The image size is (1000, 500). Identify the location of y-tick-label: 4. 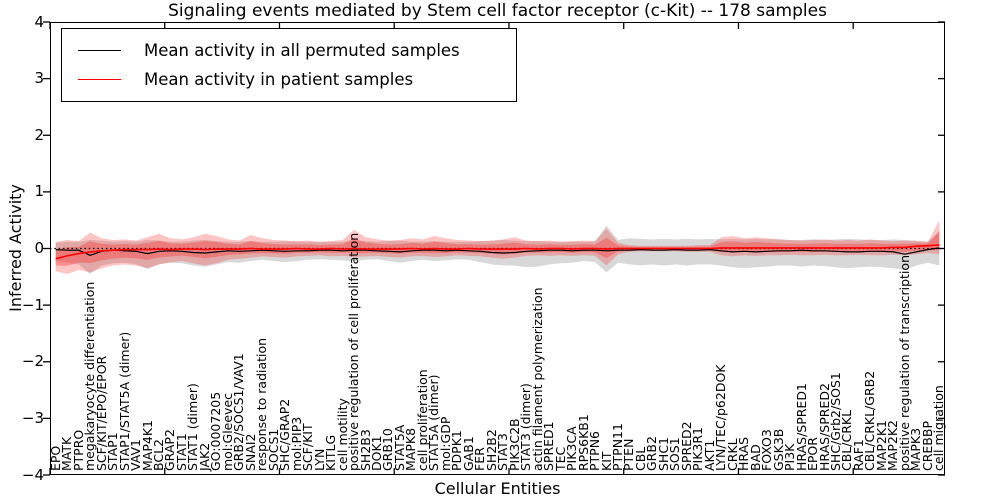
(39, 21).